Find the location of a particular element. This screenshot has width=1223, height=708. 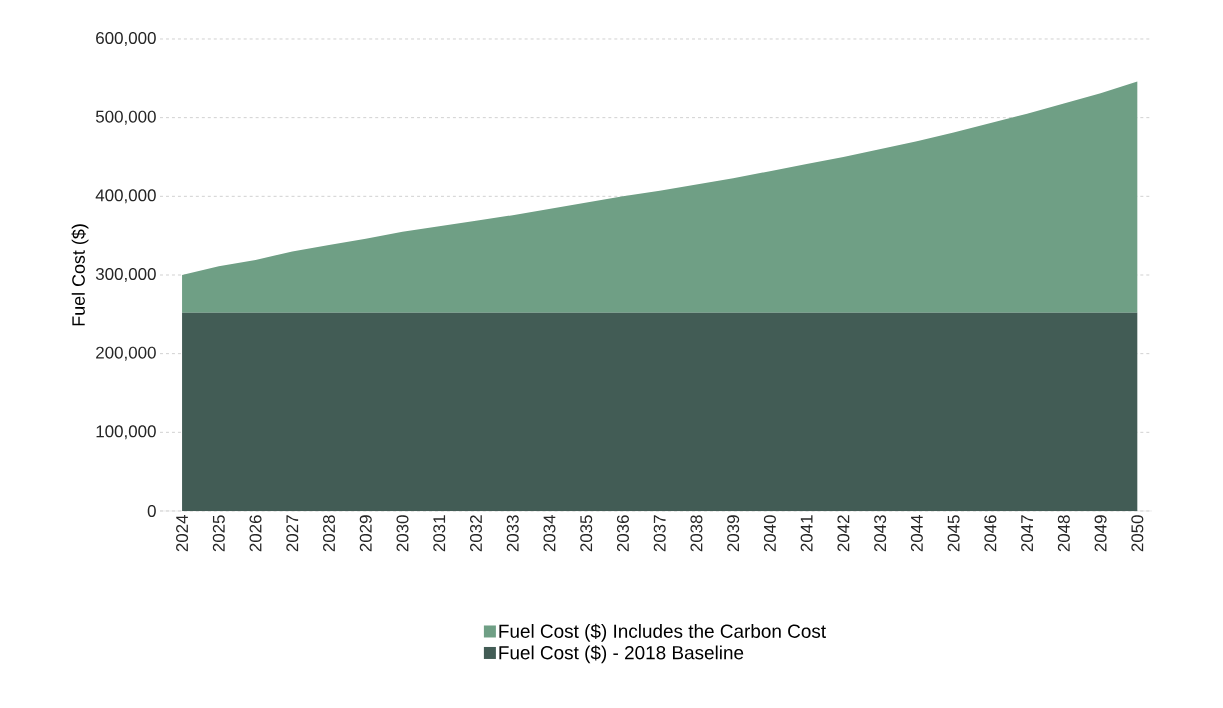

x-tick-label: 2032 is located at coordinates (475, 533).